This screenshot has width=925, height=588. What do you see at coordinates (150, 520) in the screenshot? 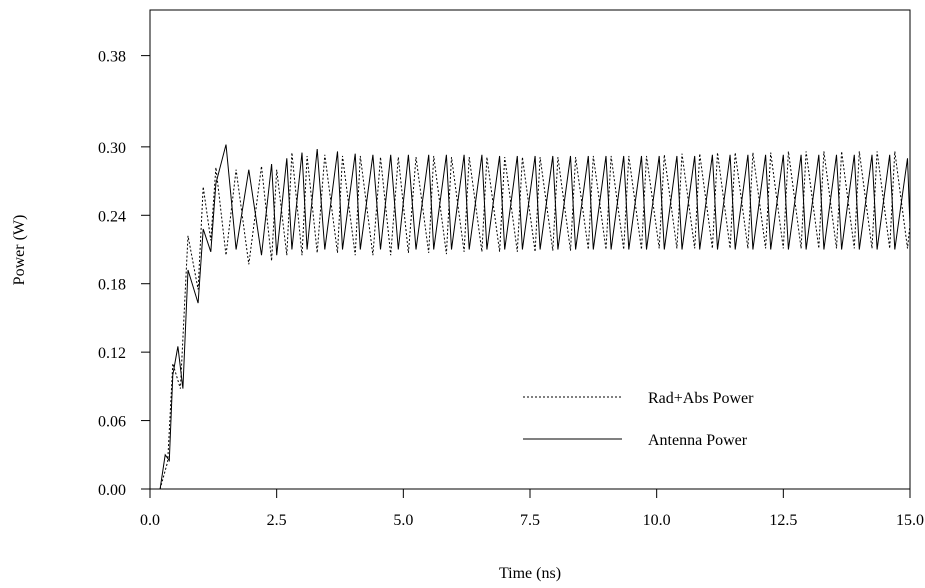
I see `x-tick-label: 0.0` at bounding box center [150, 520].